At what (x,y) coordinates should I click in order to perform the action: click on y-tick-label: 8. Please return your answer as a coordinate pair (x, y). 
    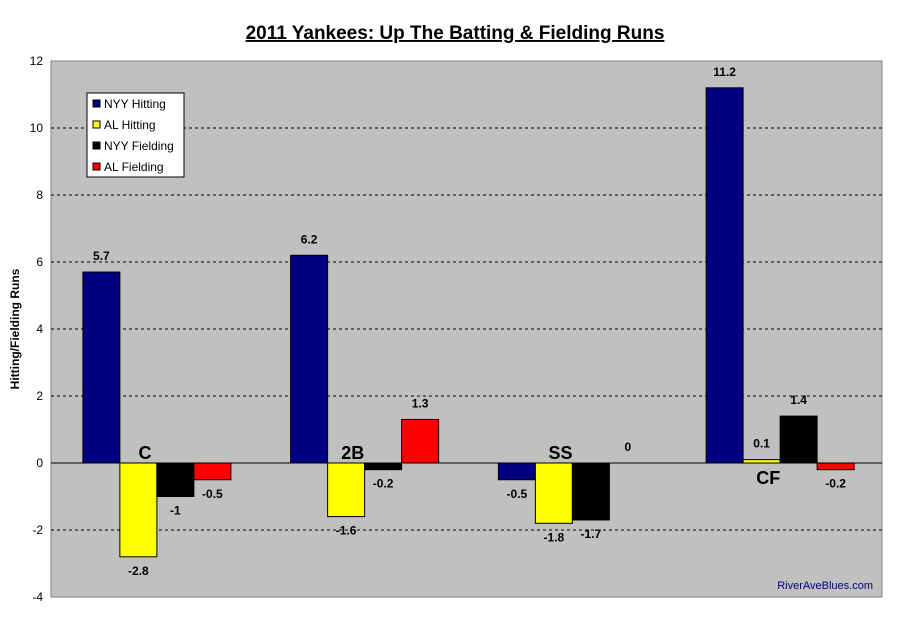
    Looking at the image, I should click on (39, 195).